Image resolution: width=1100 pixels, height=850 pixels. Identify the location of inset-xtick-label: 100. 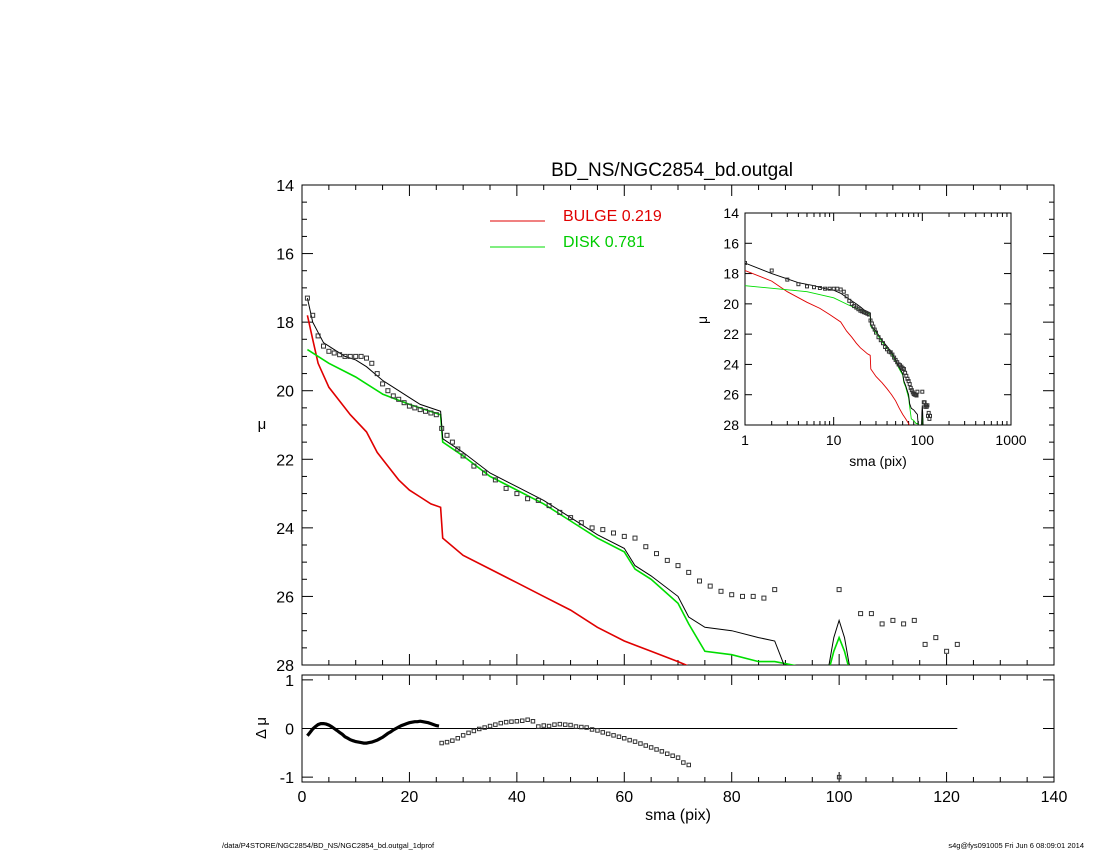
(923, 440).